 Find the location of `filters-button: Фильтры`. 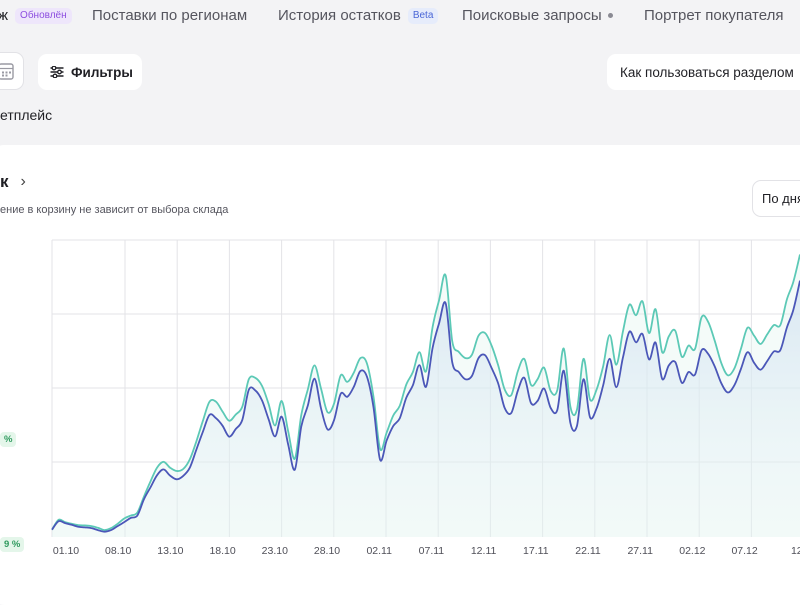

filters-button: Фильтры is located at coordinates (90, 72).